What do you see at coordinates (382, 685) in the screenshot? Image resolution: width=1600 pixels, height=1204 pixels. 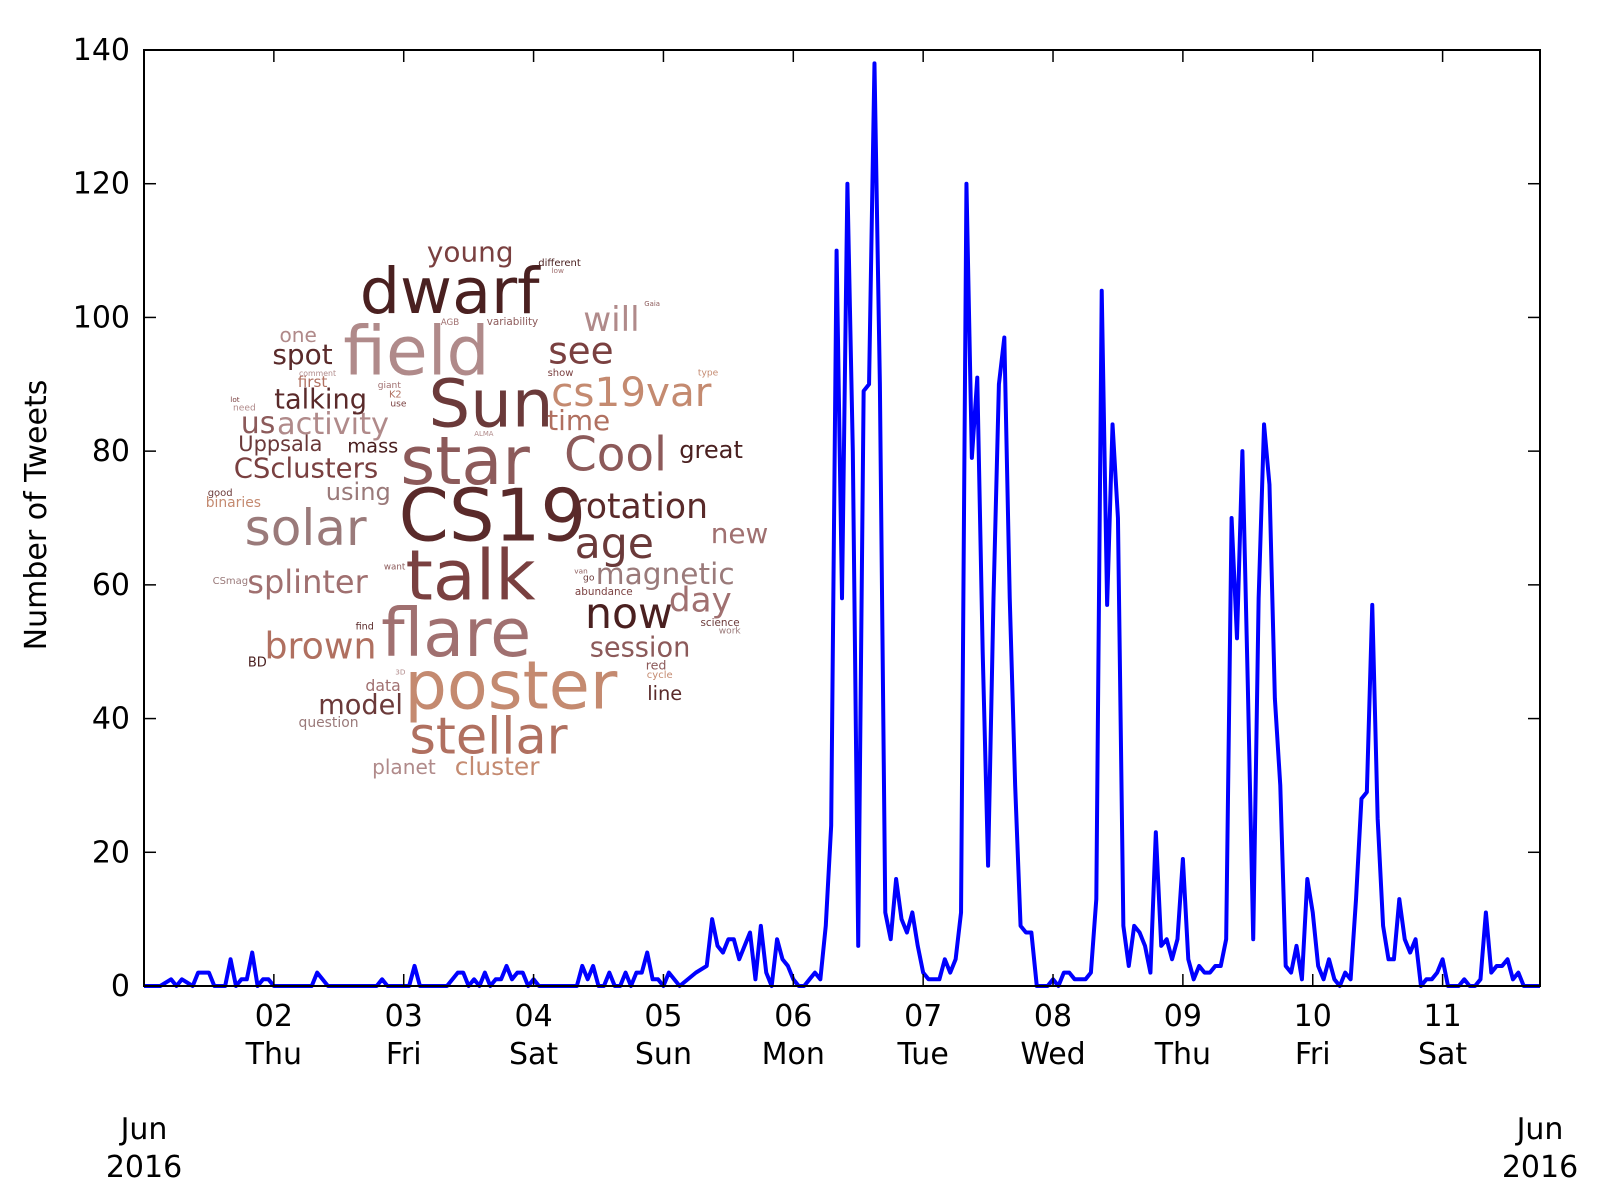 I see `word-cloud-word: data` at bounding box center [382, 685].